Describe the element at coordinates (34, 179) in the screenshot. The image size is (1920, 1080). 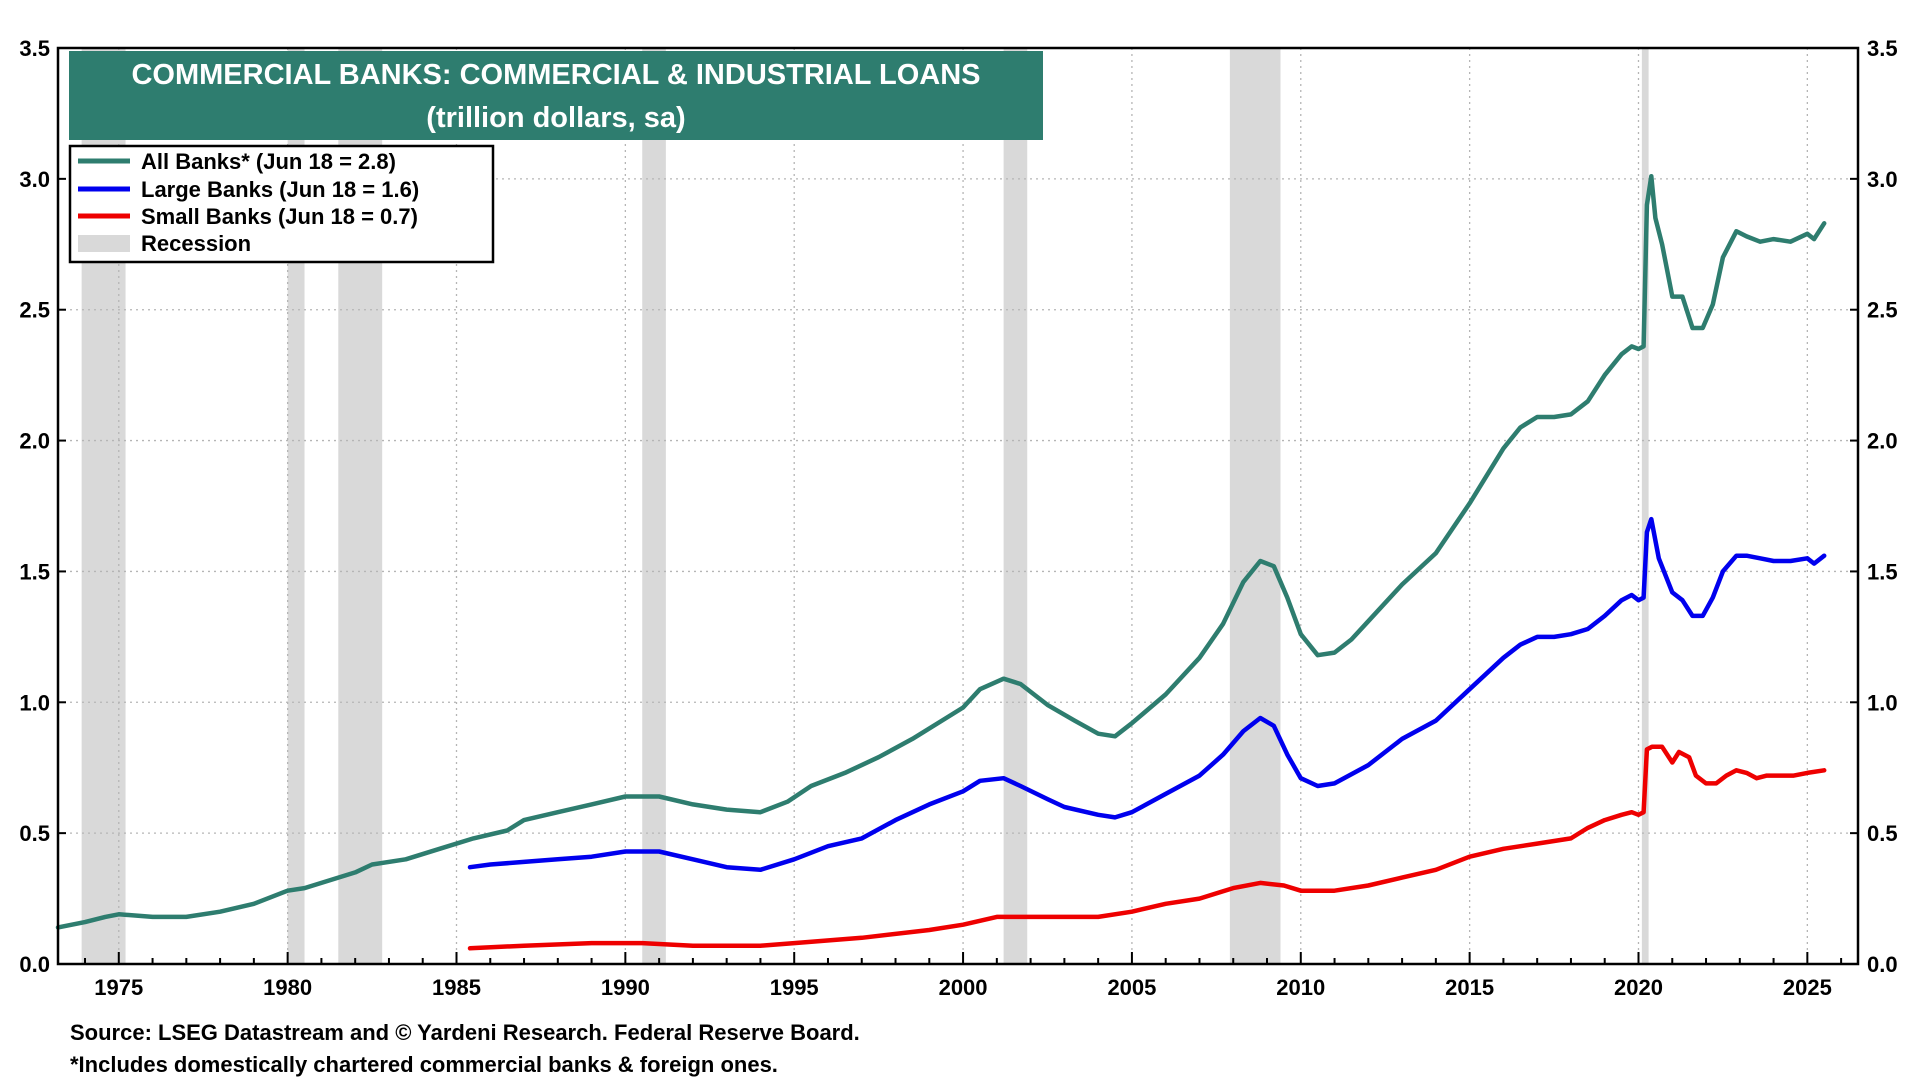
I see `ytick-left-label-6: 3.0` at that location.